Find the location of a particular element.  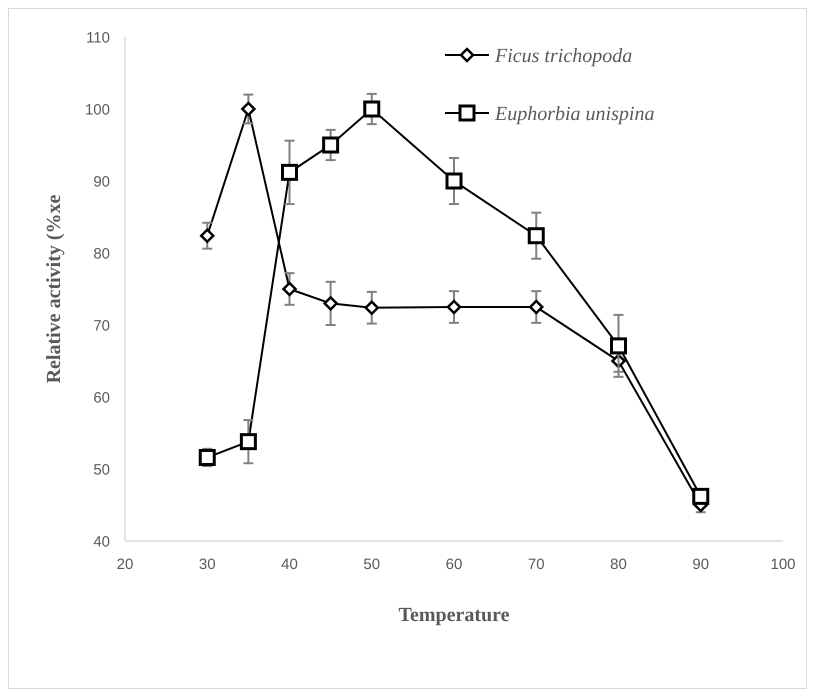

y-tick-label: 60 is located at coordinates (101, 397).